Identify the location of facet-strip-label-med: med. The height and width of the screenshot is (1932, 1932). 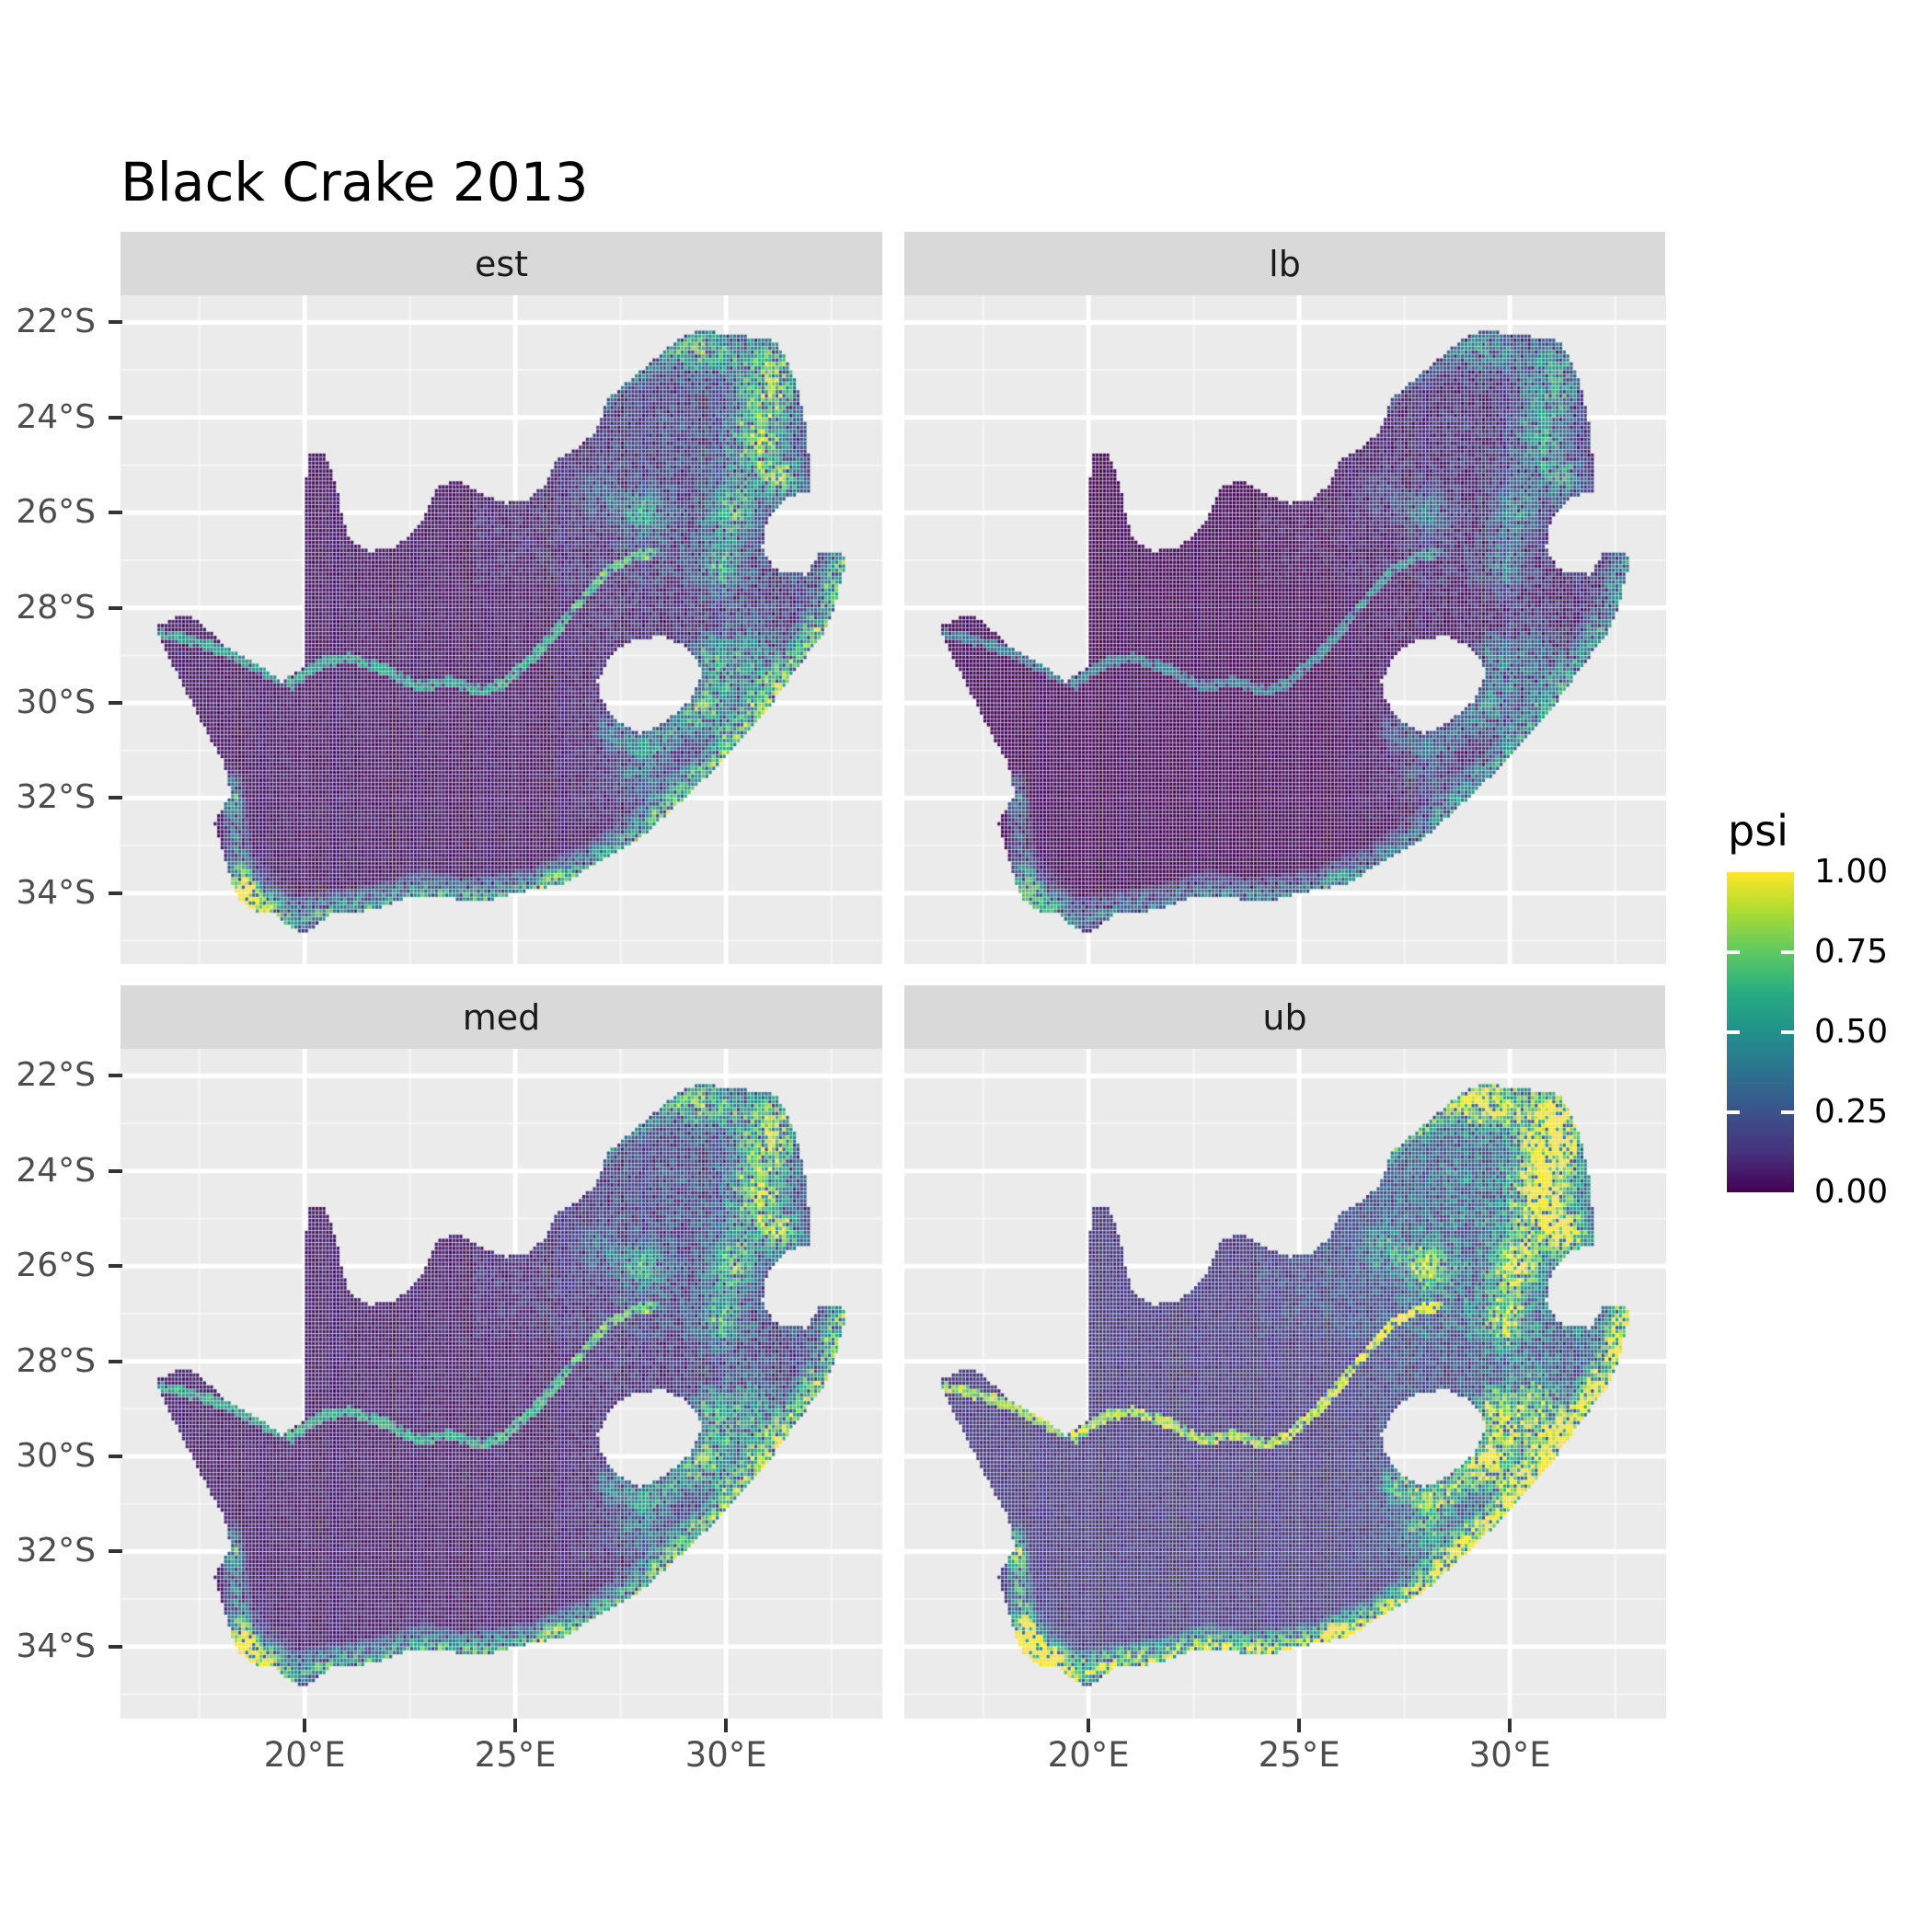
(501, 1017).